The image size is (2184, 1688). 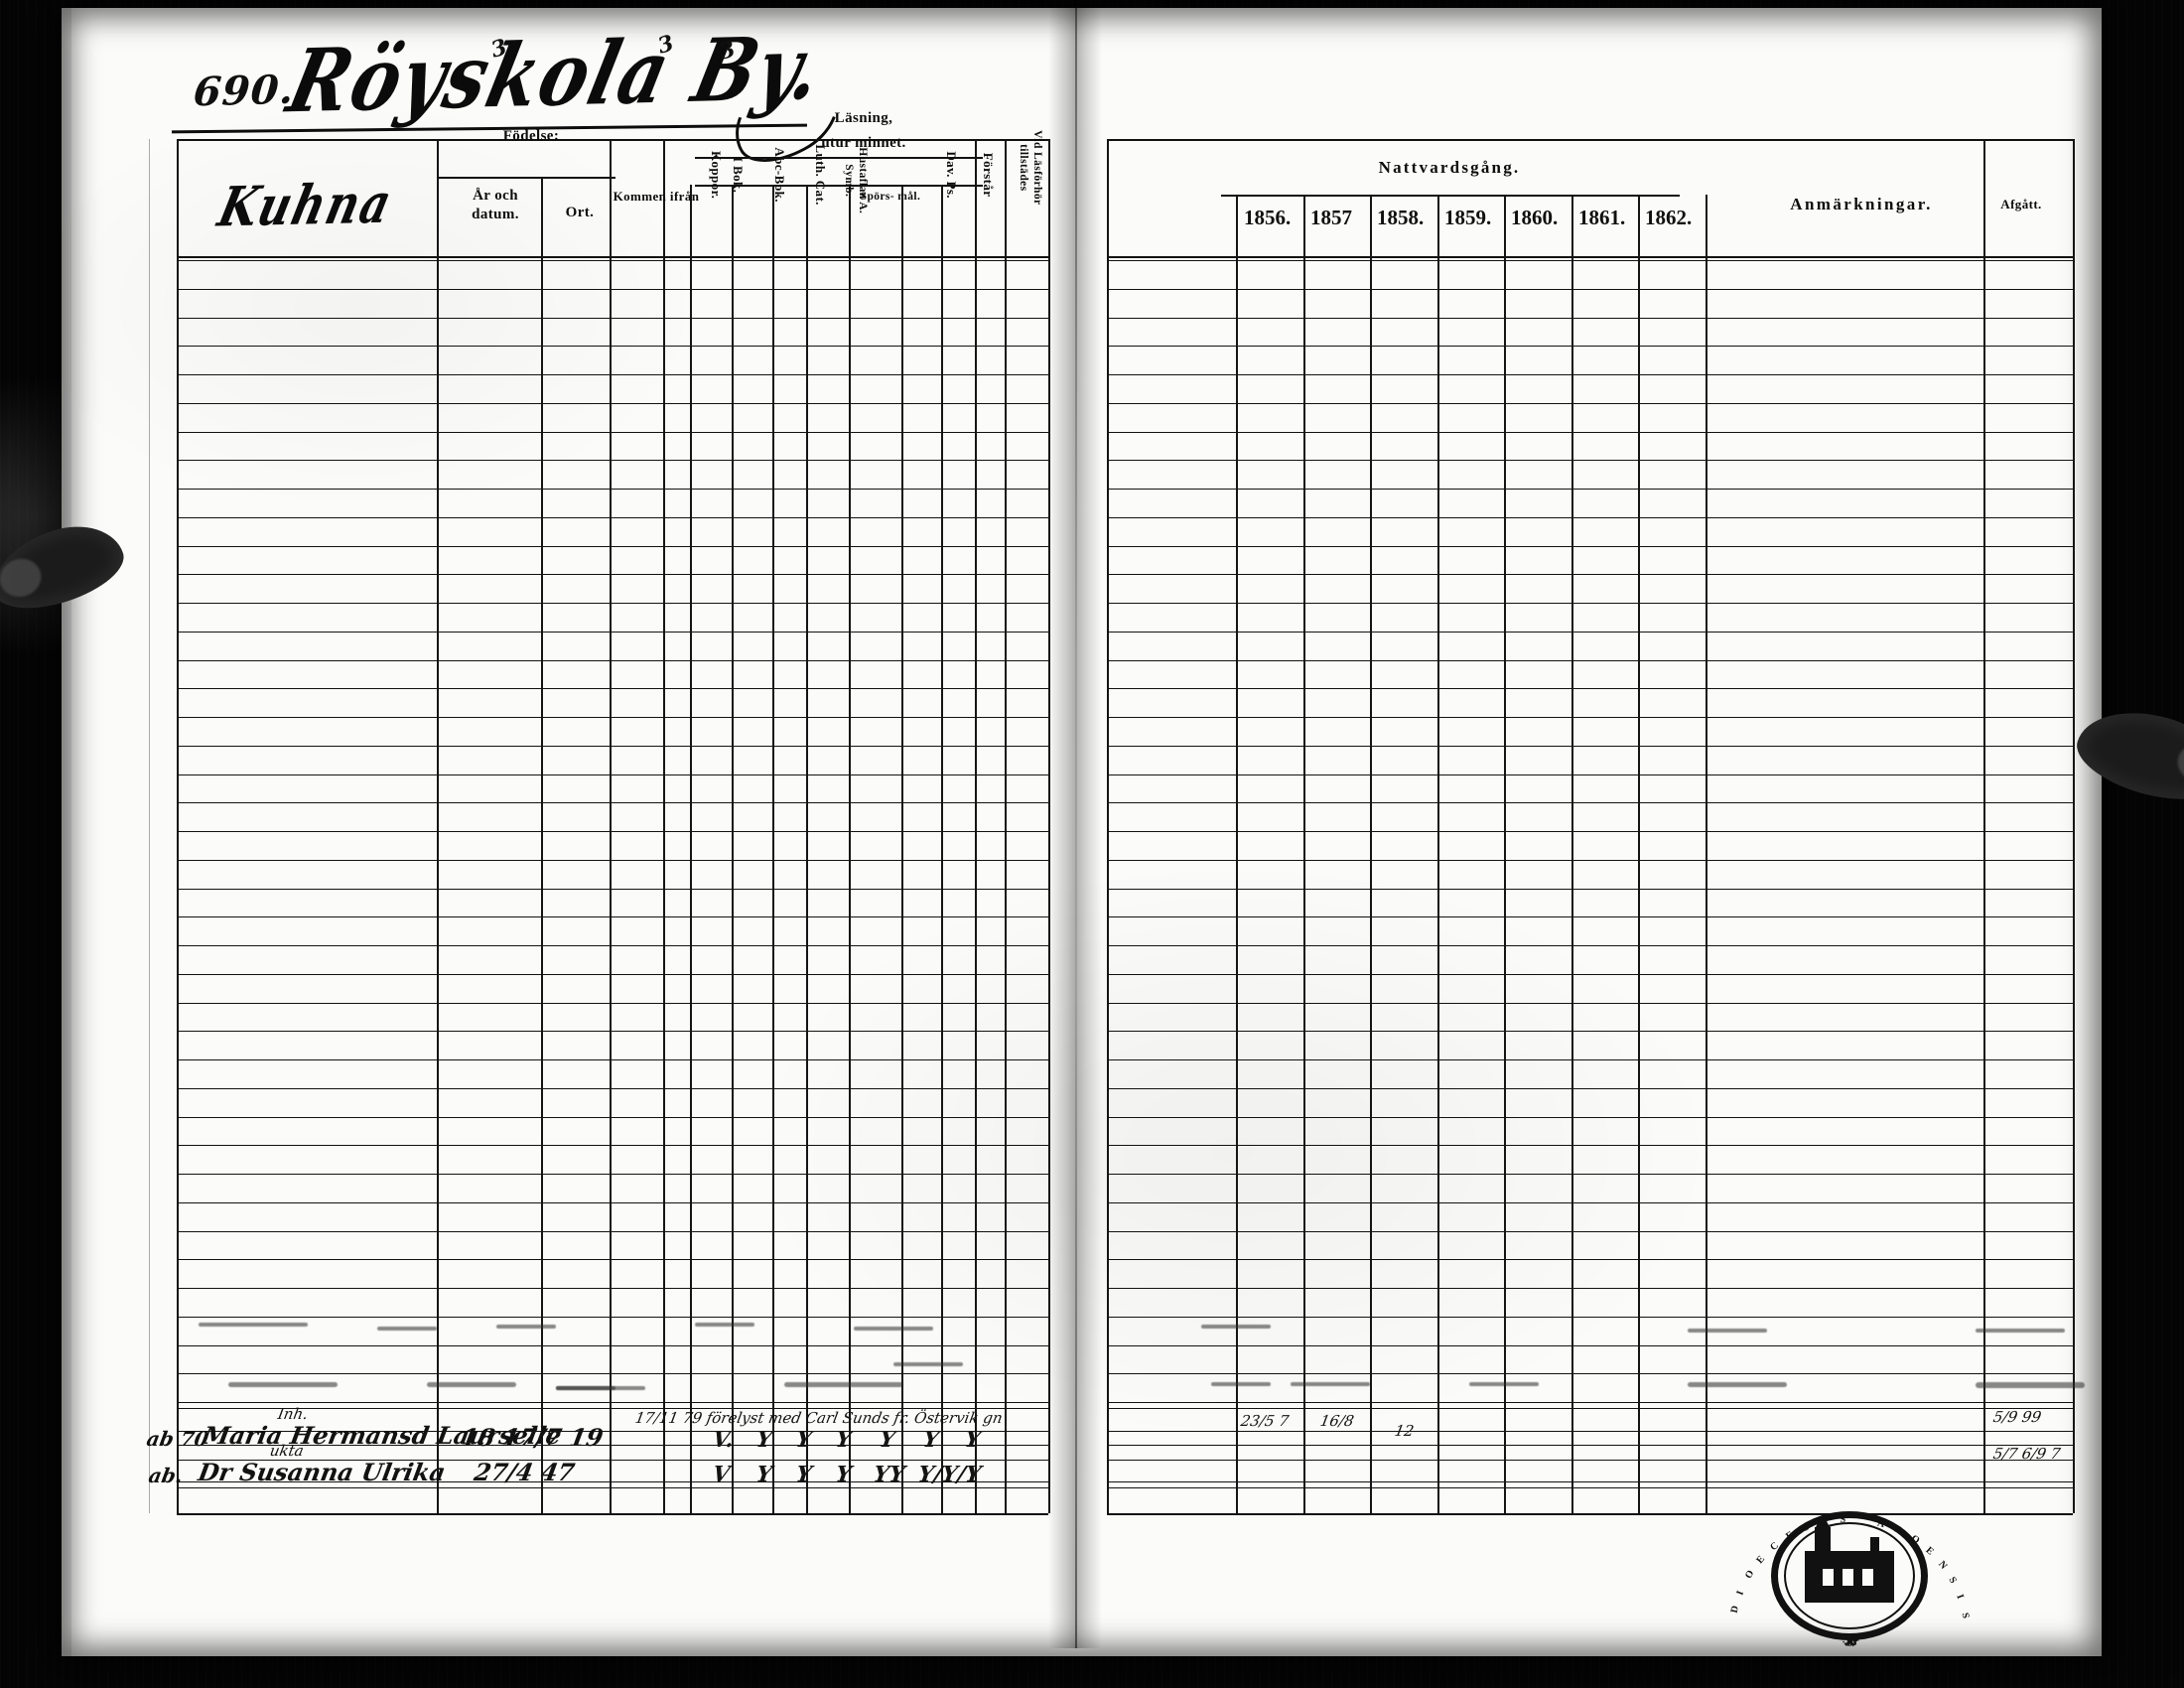 I want to click on header-reading-i-bok: I Bok., so click(x=739, y=175).